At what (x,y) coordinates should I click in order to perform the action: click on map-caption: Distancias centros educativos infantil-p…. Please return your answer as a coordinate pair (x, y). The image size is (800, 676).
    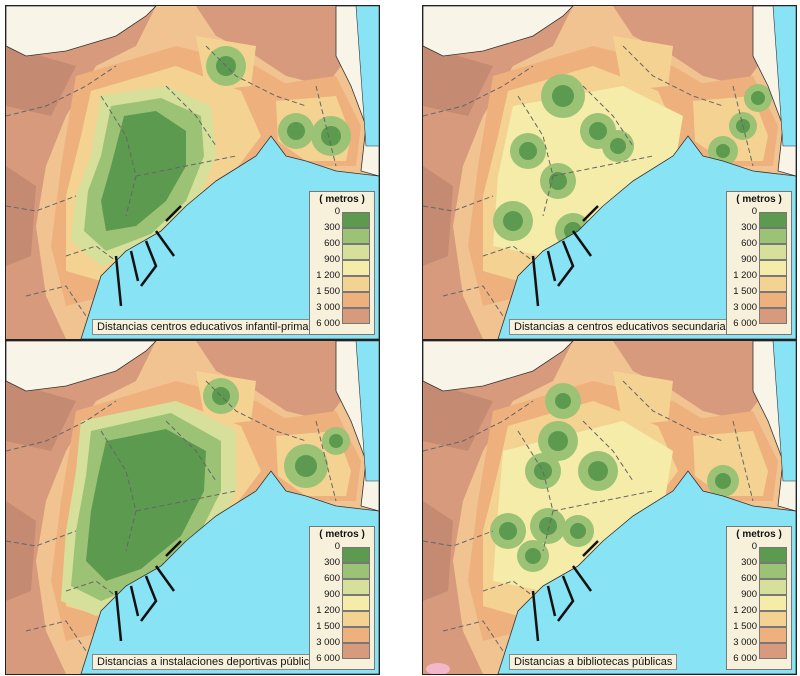
    Looking at the image, I should click on (209, 327).